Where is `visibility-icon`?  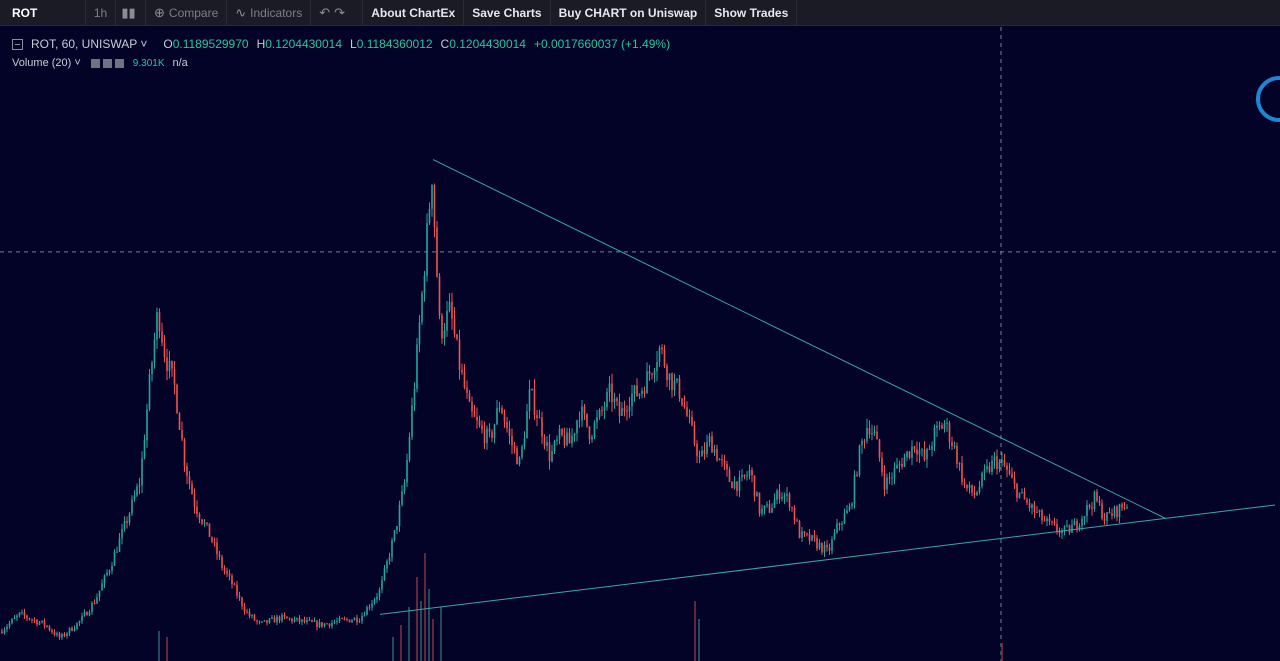
visibility-icon is located at coordinates (95, 63).